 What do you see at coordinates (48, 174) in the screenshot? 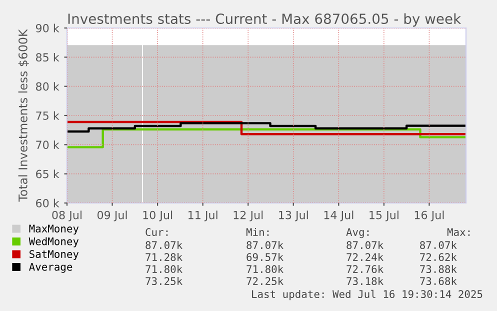
I see `y-tick-label: 65 k` at bounding box center [48, 174].